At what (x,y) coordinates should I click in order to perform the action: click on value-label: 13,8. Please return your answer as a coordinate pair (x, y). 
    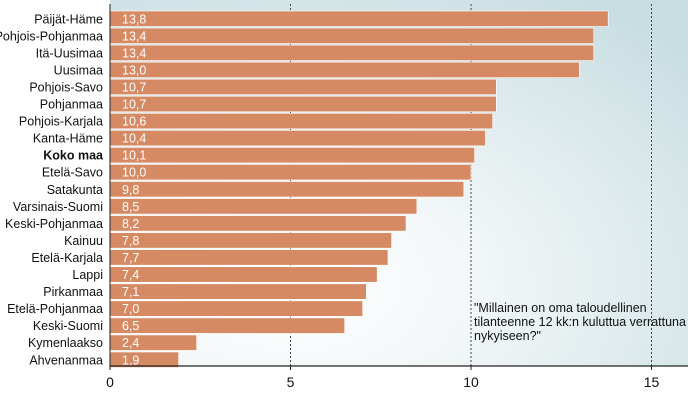
    Looking at the image, I should click on (134, 19).